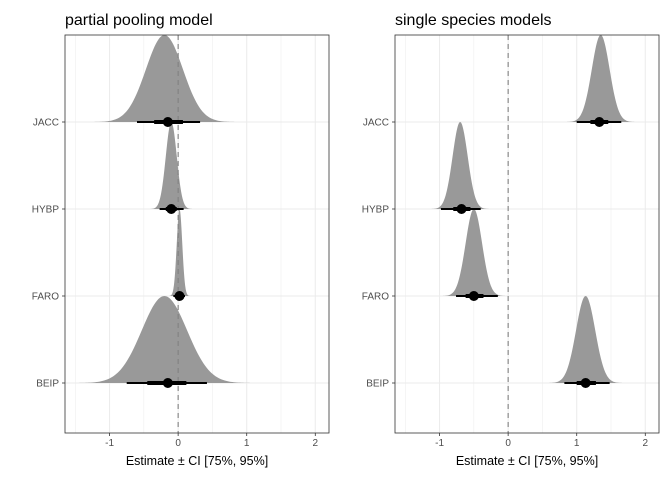 Image resolution: width=672 pixels, height=480 pixels. What do you see at coordinates (473, 20) in the screenshot?
I see `panel-title: single species models` at bounding box center [473, 20].